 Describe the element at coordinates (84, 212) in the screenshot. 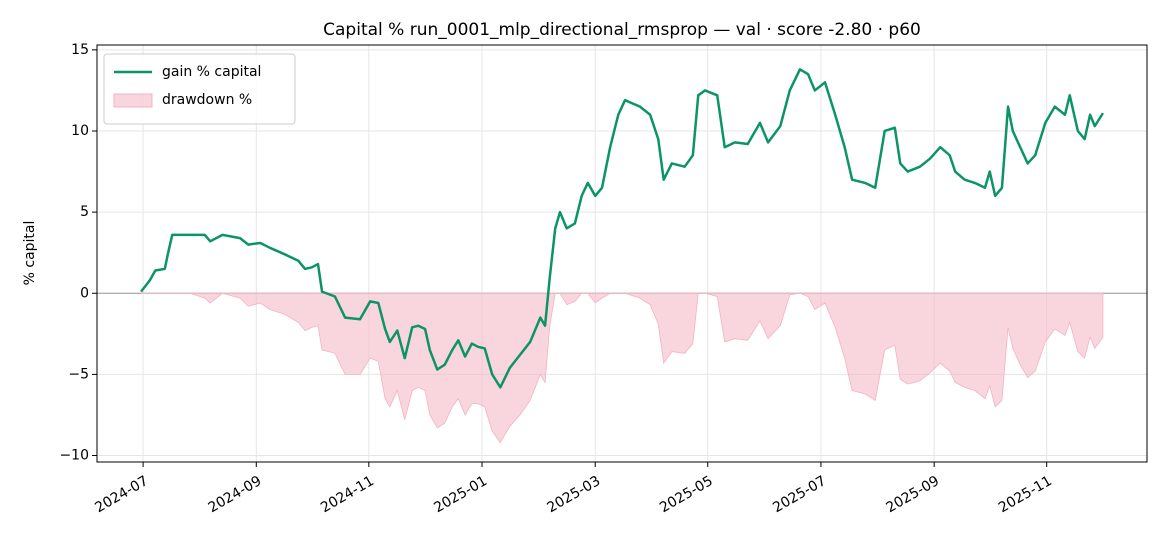

I see `y-tick-label: 5` at that location.